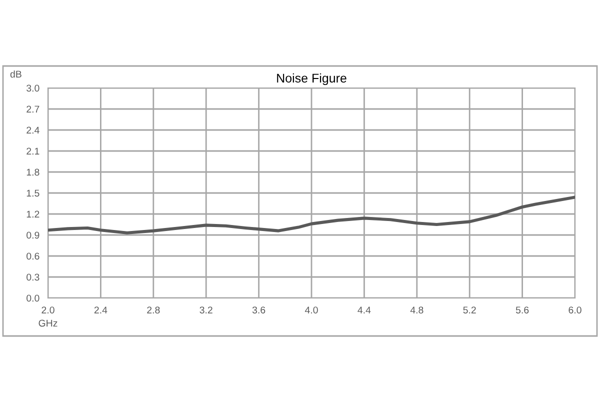 The image size is (600, 400). What do you see at coordinates (33, 256) in the screenshot?
I see `y-tick-label: 0.6` at bounding box center [33, 256].